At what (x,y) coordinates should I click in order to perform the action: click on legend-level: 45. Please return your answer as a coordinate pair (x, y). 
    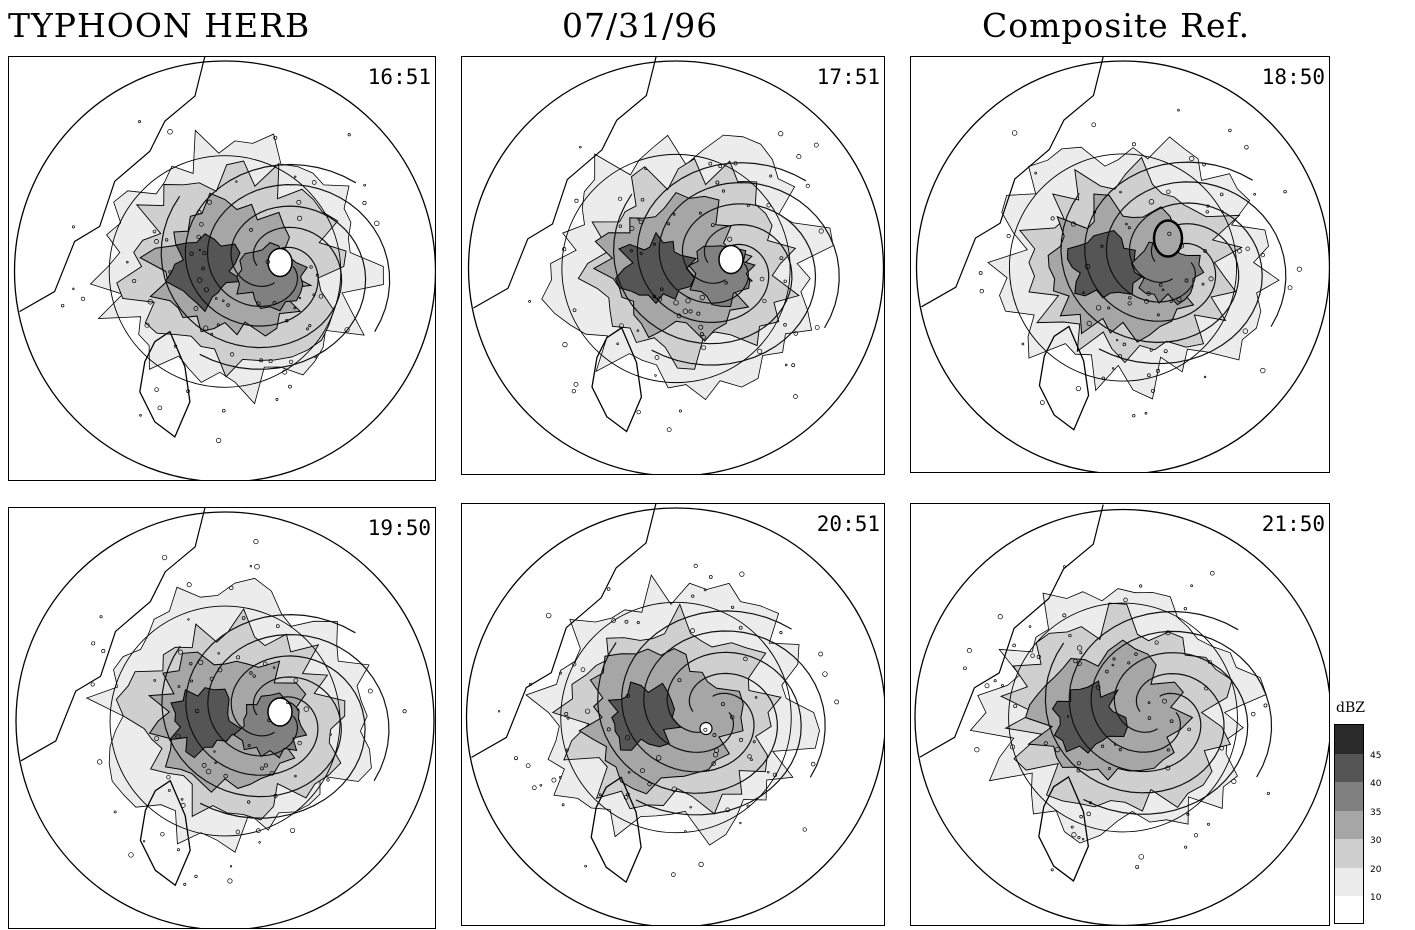
    Looking at the image, I should click on (1376, 756).